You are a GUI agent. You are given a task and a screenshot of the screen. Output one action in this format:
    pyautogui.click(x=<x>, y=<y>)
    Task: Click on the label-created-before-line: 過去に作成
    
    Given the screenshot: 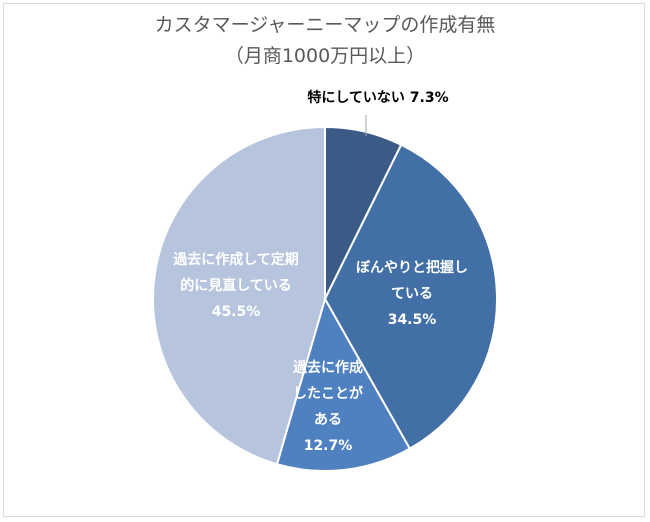 What is the action you would take?
    pyautogui.click(x=327, y=367)
    